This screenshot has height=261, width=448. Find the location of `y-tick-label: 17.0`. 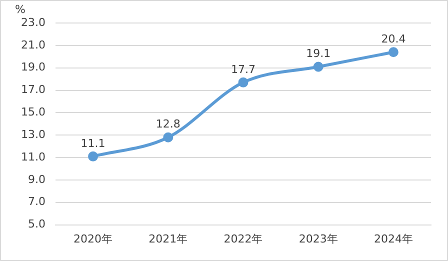

y-tick-label: 17.0 is located at coordinates (33, 89).